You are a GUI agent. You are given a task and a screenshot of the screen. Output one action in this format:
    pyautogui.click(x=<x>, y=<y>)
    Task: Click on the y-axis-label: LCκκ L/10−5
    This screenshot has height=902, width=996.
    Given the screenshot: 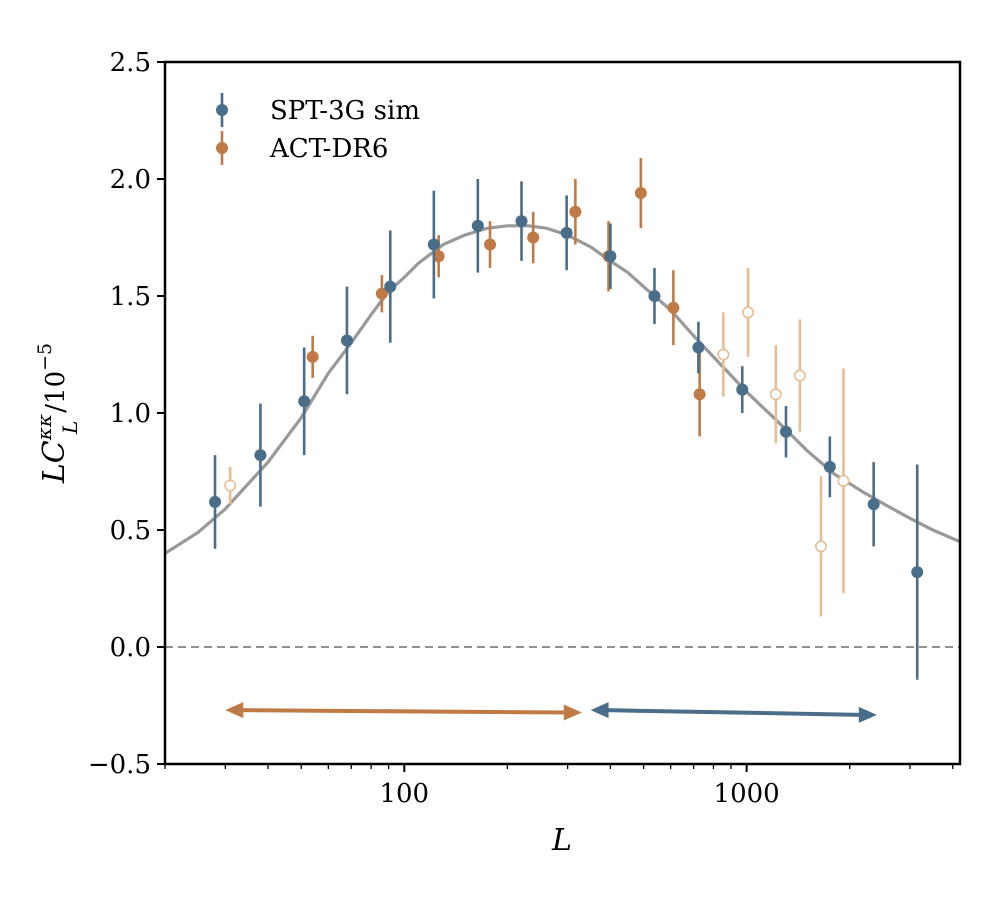 What is the action you would take?
    pyautogui.click(x=57, y=413)
    